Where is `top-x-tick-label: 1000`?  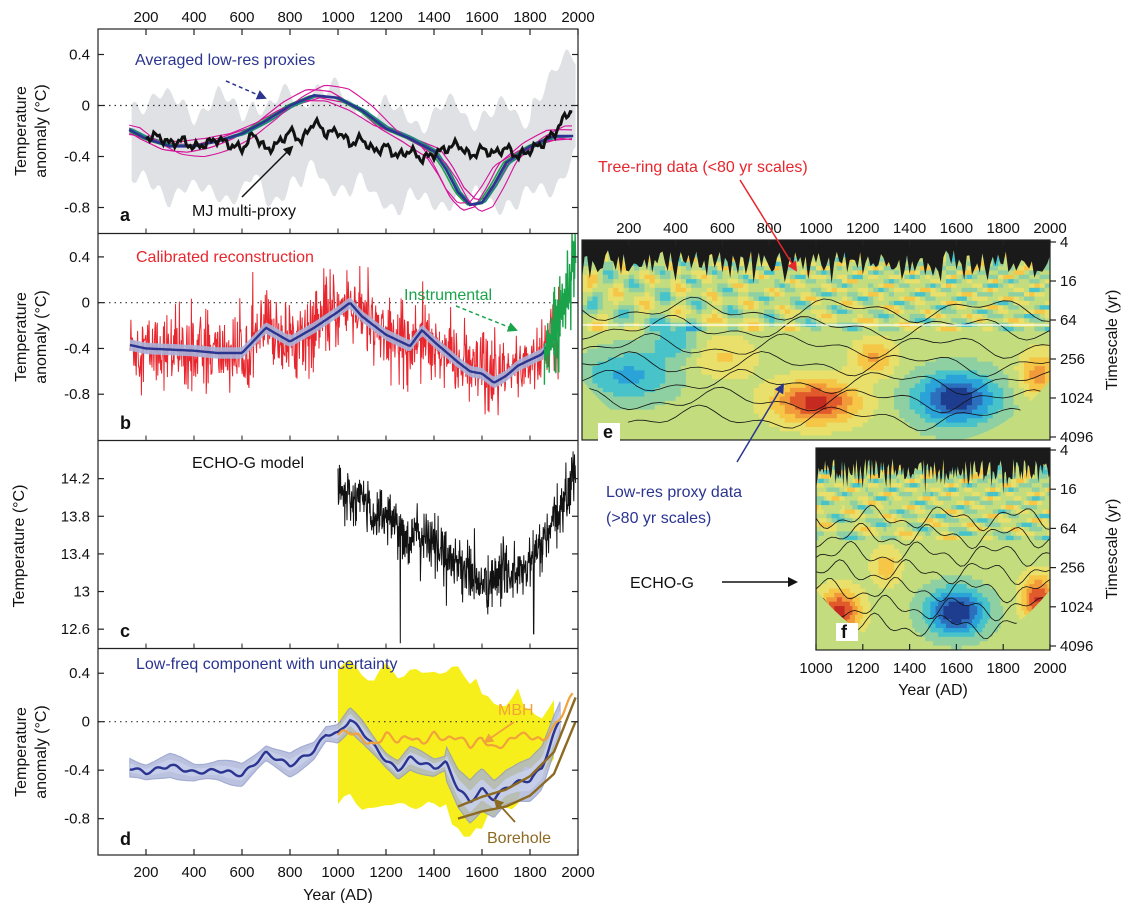
top-x-tick-label: 1000 is located at coordinates (337, 17).